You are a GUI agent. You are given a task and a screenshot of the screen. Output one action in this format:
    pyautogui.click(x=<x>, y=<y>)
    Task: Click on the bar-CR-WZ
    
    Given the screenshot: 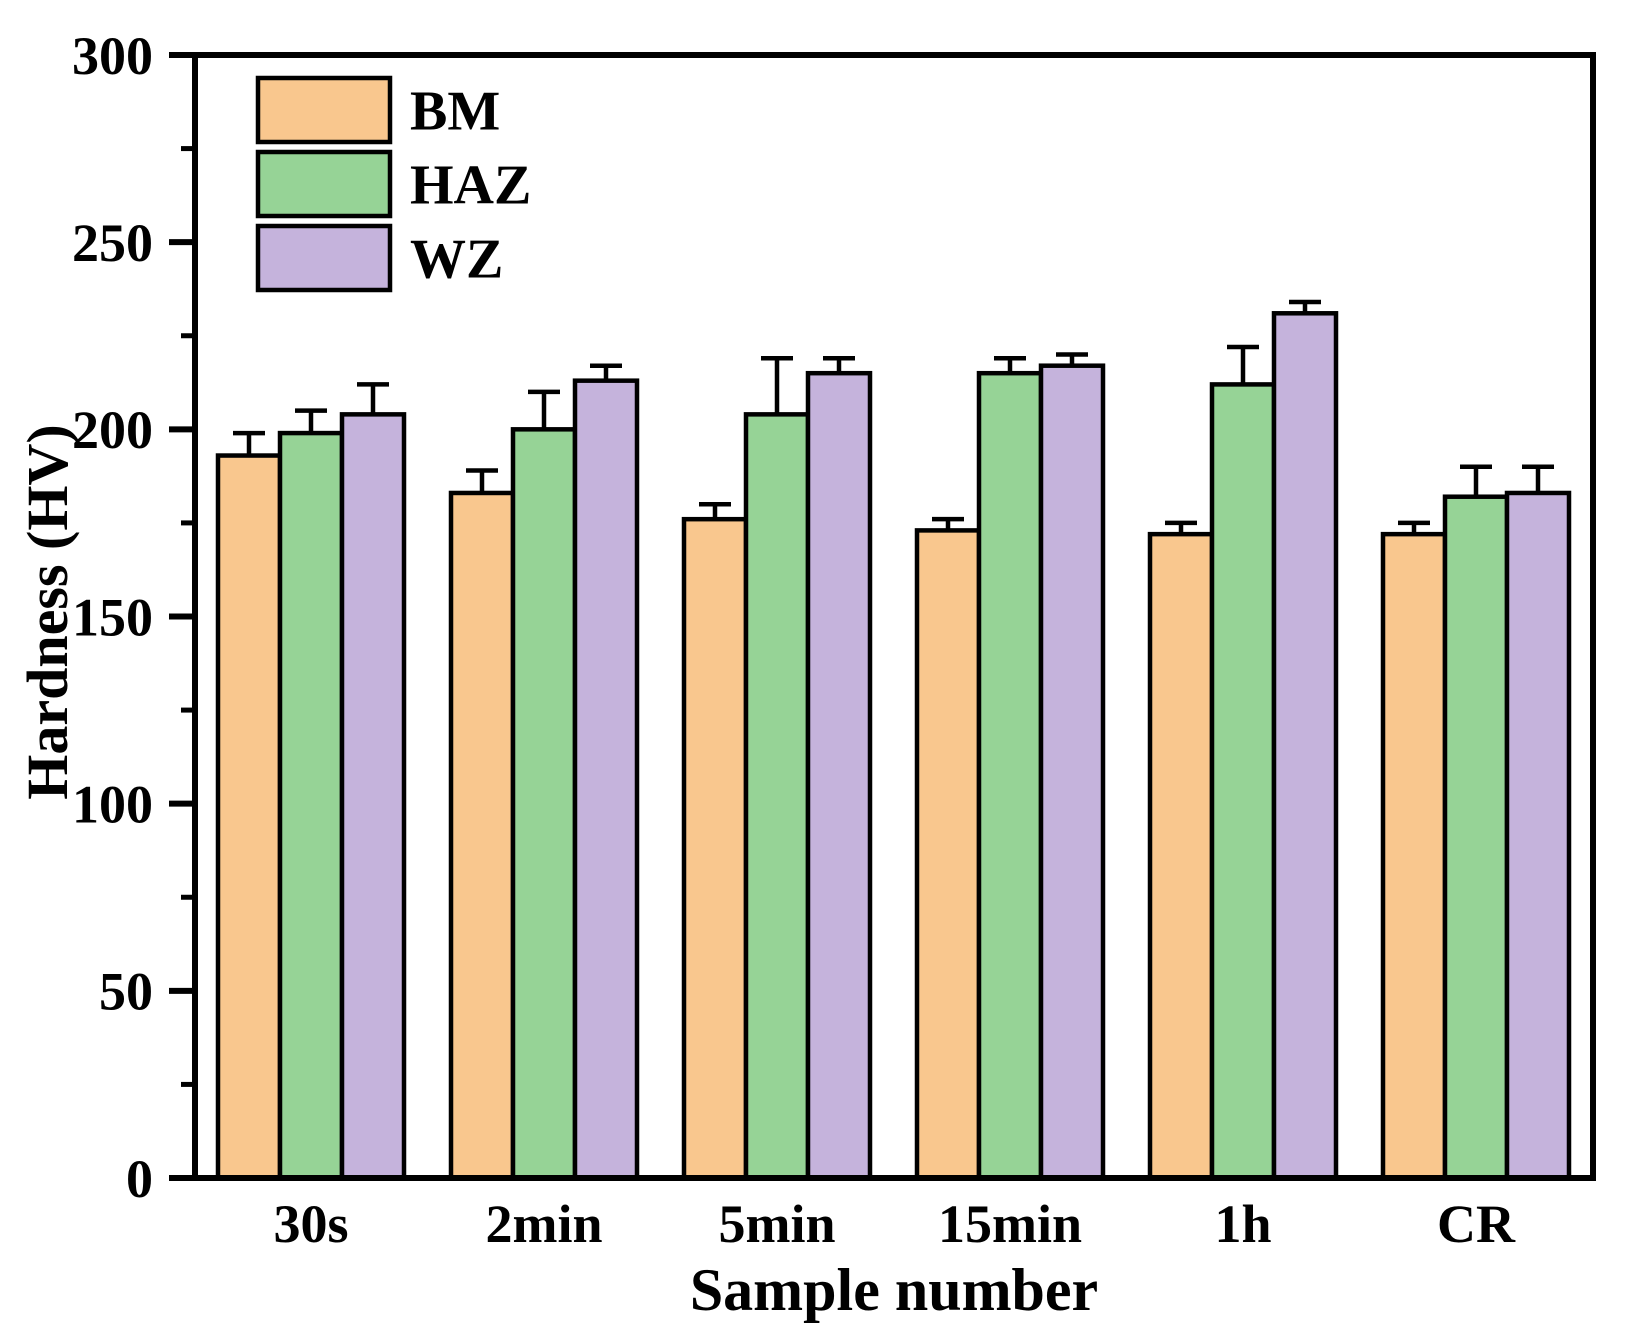 What is the action you would take?
    pyautogui.click(x=1538, y=835)
    